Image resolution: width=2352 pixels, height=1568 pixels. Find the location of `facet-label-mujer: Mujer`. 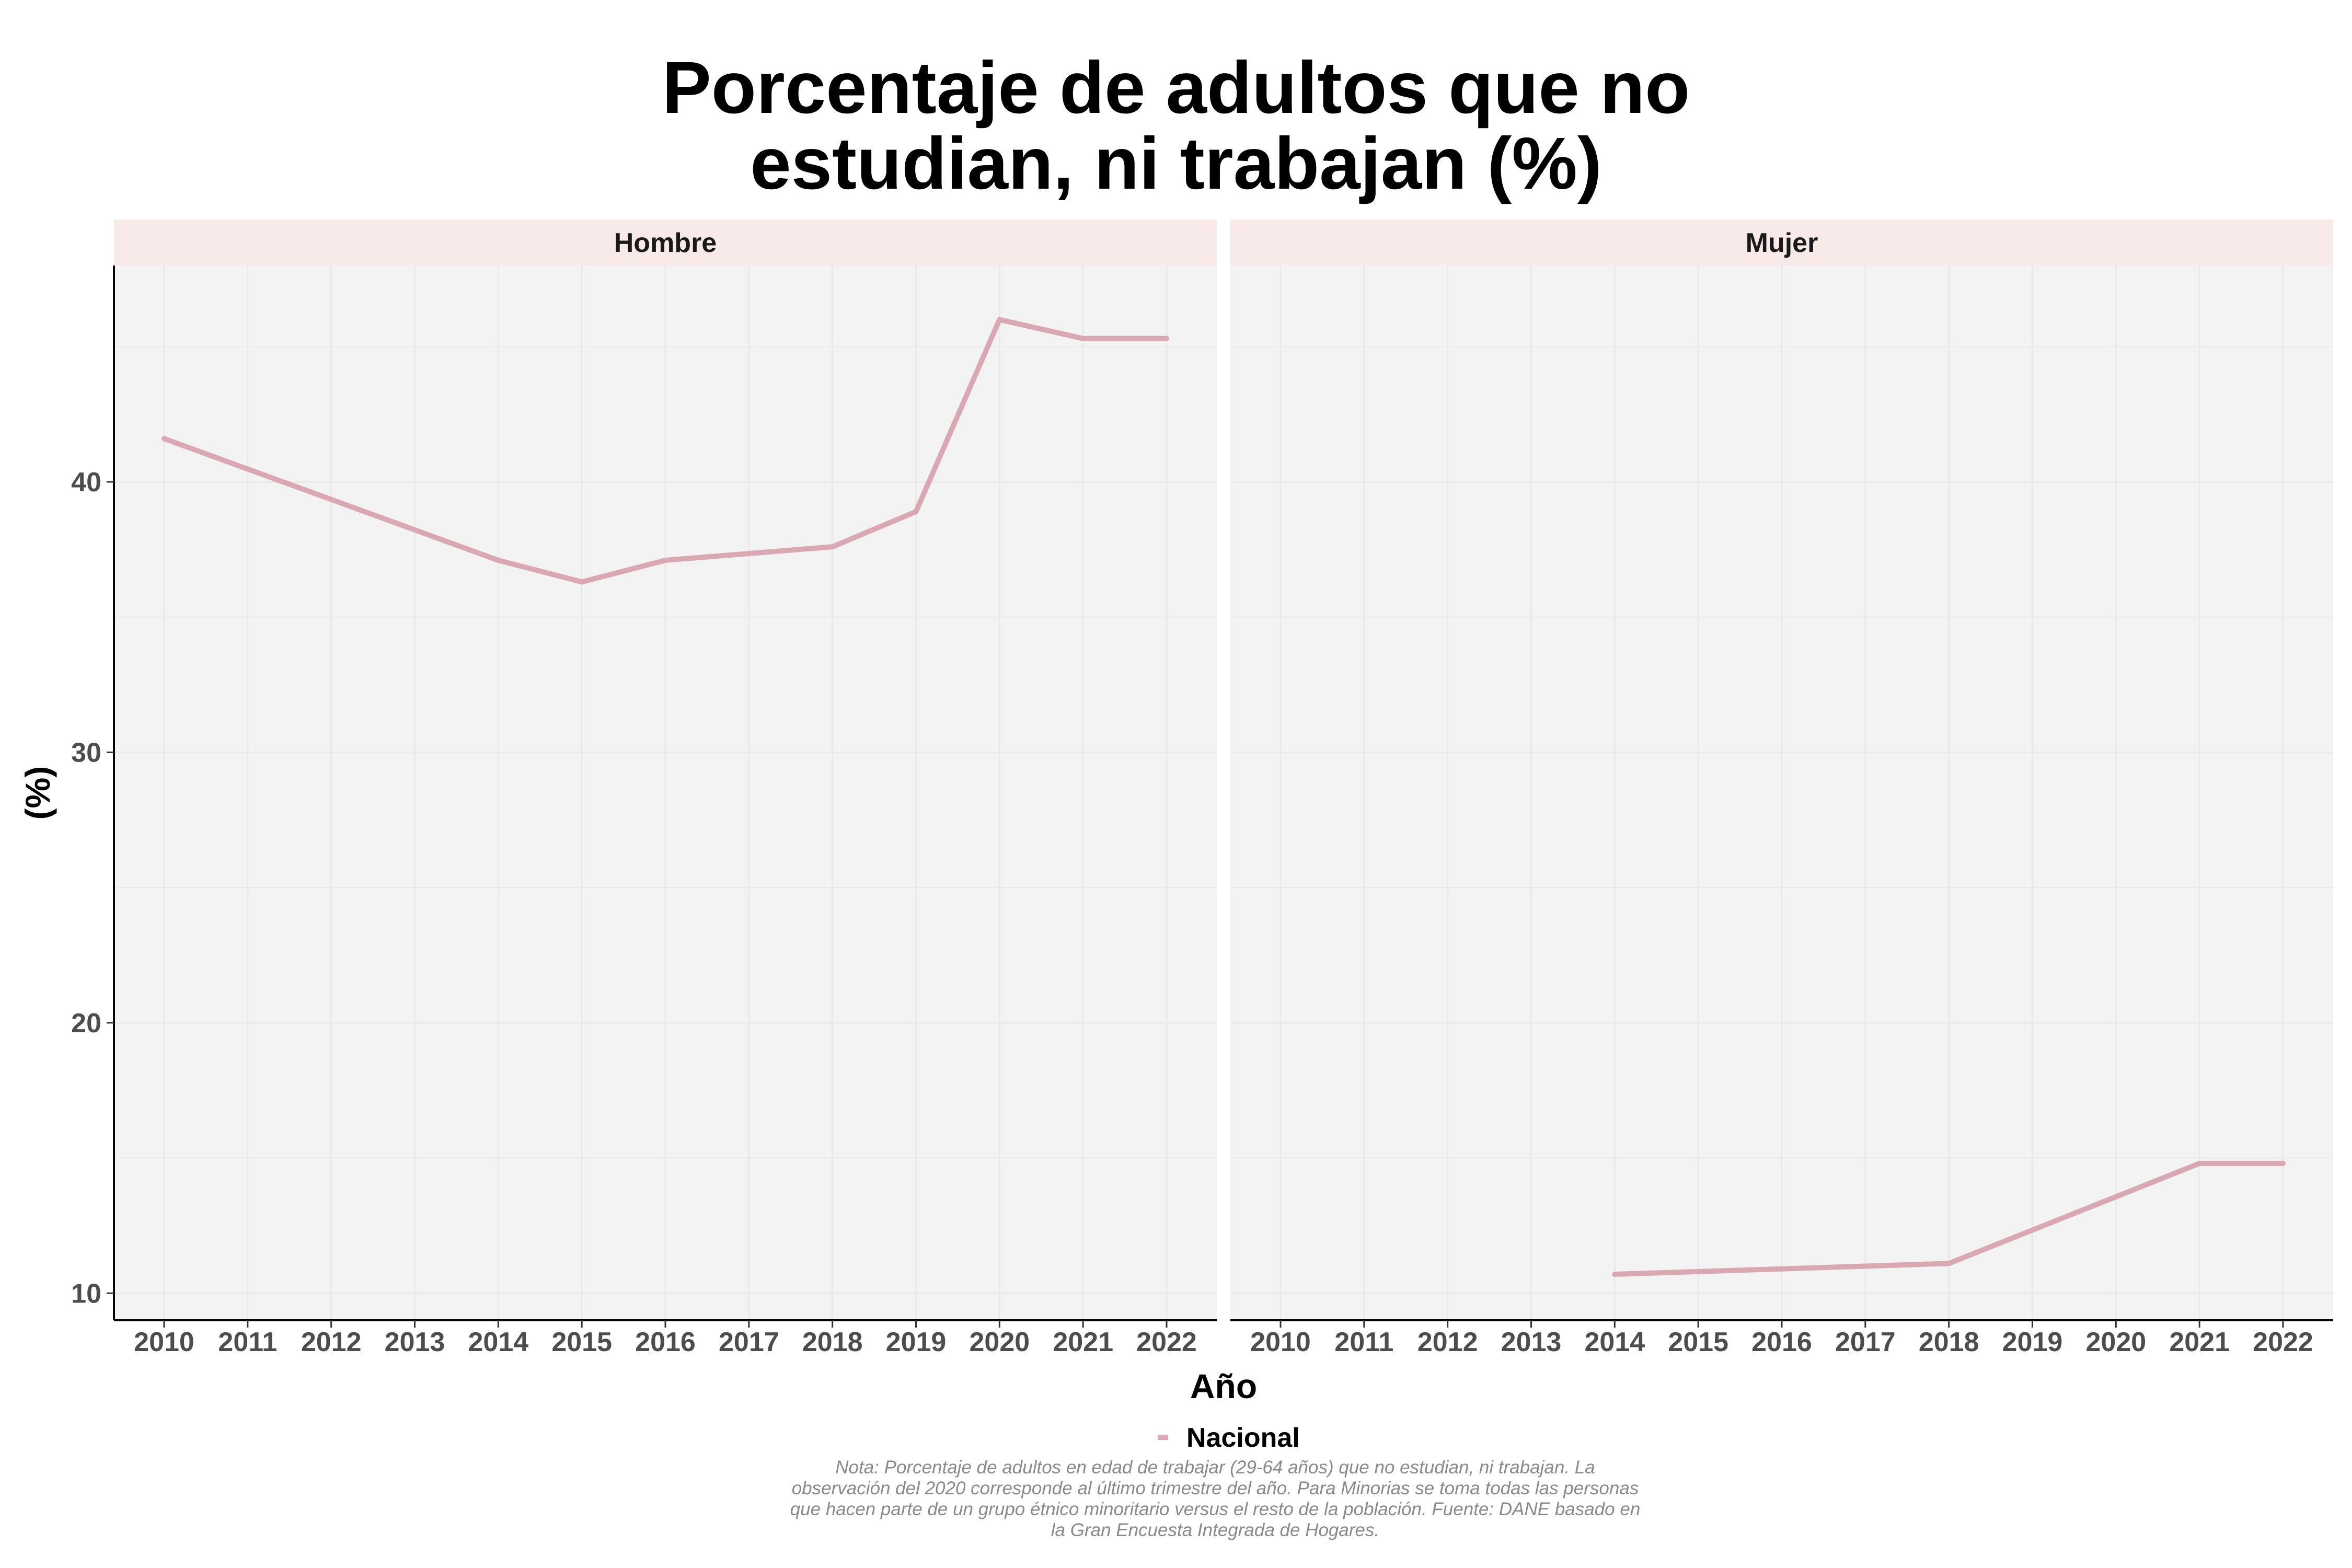

facet-label-mujer: Mujer is located at coordinates (1782, 243).